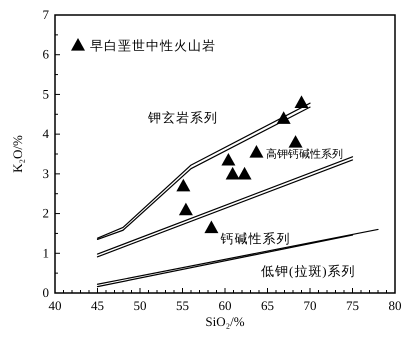  I want to click on y-tick-label: 6, so click(46, 54).